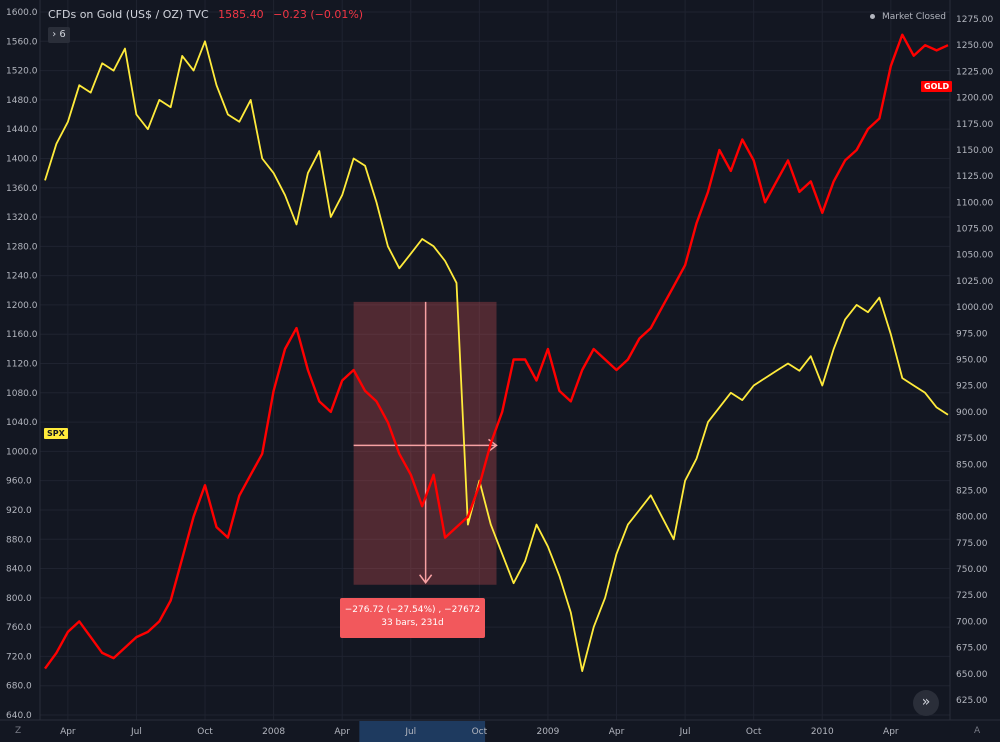 Image resolution: width=1000 pixels, height=742 pixels. What do you see at coordinates (972, 387) in the screenshot?
I see `right-tick-label: 925.00` at bounding box center [972, 387].